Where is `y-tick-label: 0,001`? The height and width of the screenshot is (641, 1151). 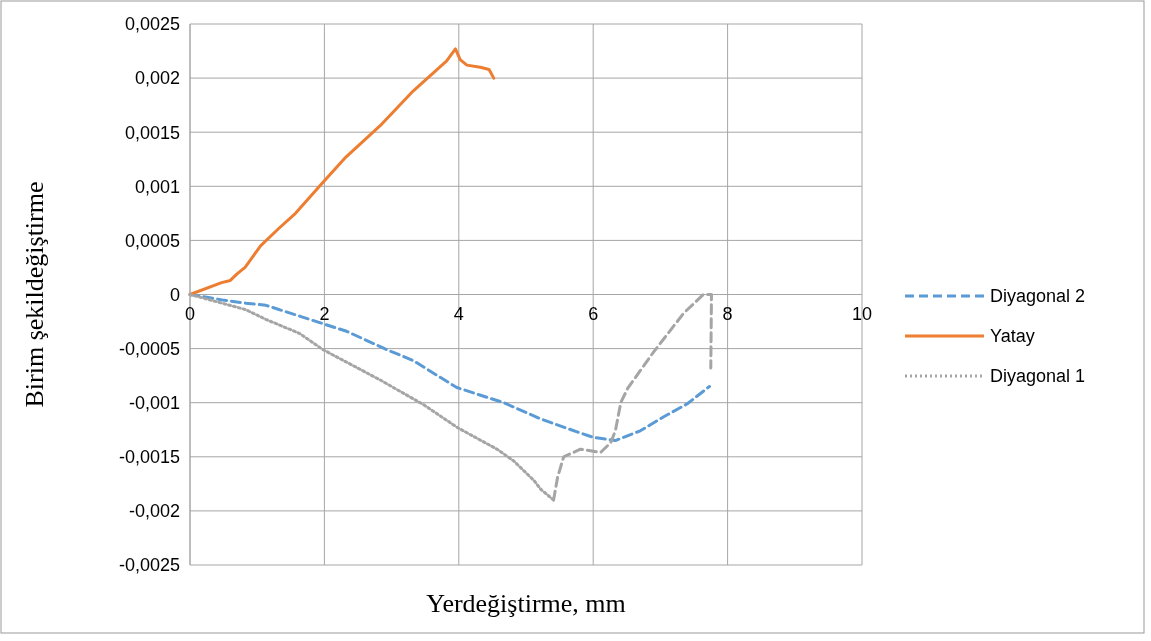 y-tick-label: 0,001 is located at coordinates (157, 186).